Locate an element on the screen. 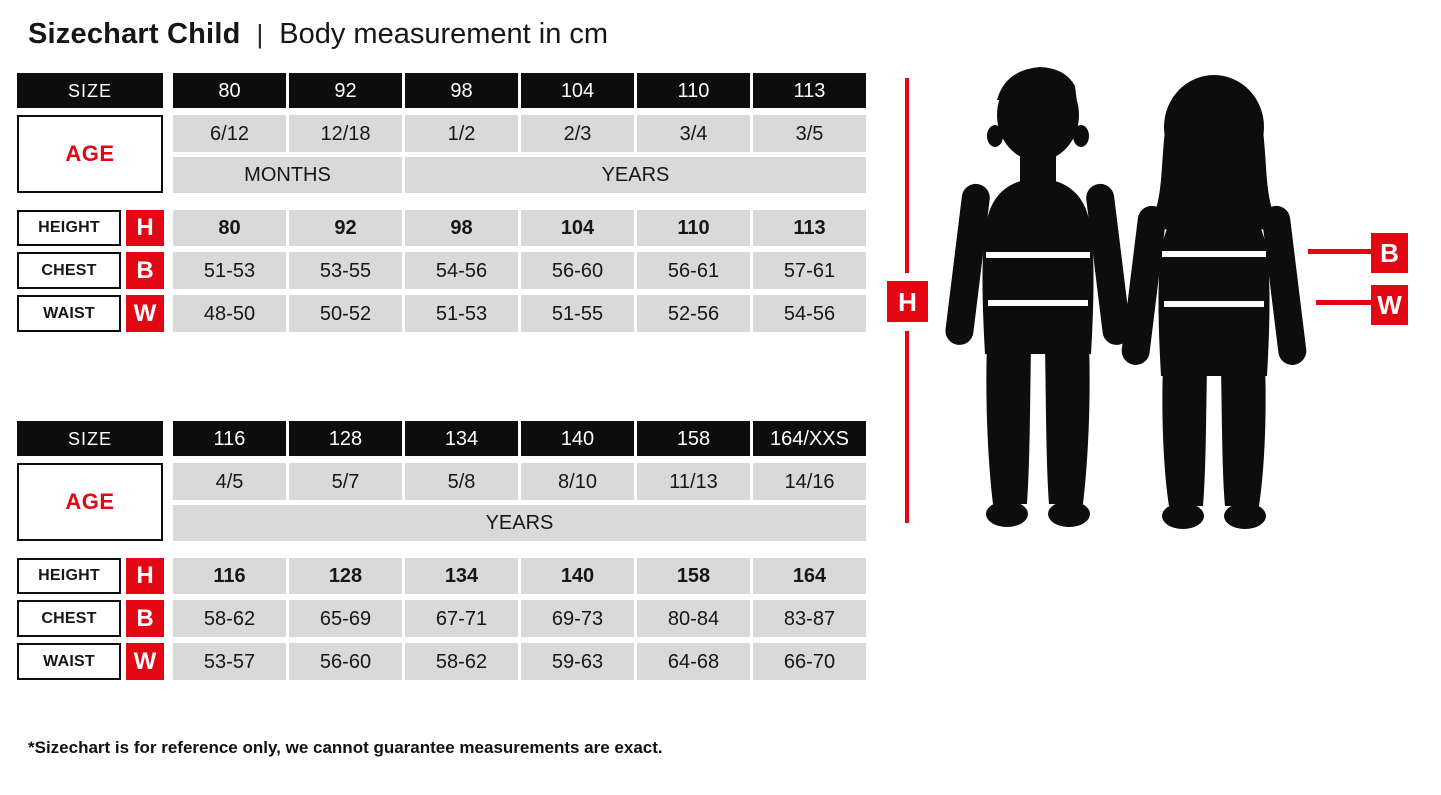 The height and width of the screenshot is (795, 1441). height-measure-line-bottom is located at coordinates (907, 427).